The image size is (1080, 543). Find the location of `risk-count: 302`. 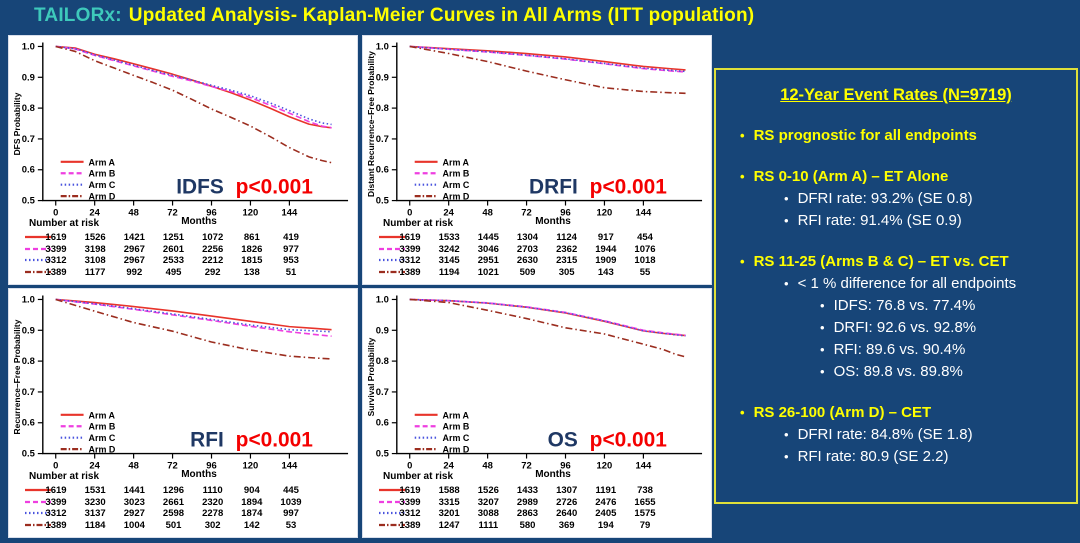

risk-count: 302 is located at coordinates (212, 525).